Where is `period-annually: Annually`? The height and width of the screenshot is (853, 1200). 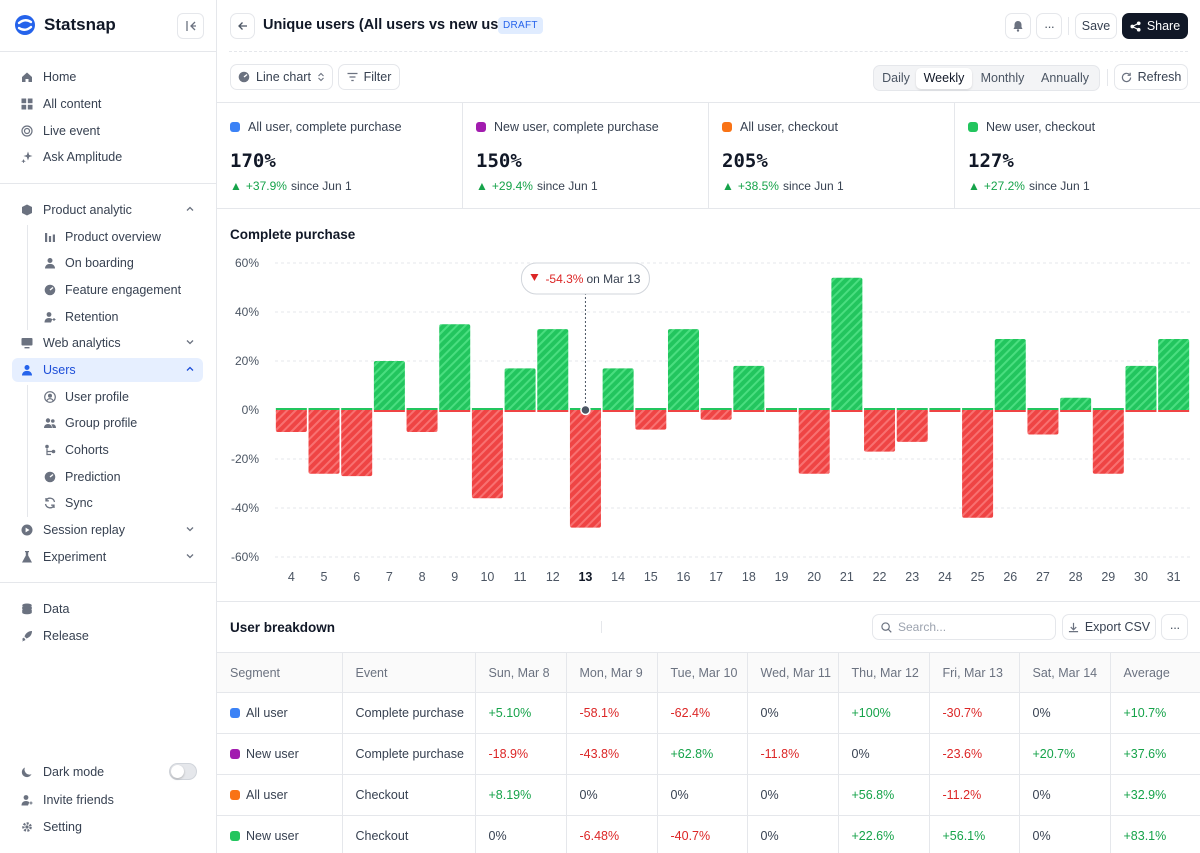 period-annually: Annually is located at coordinates (1065, 78).